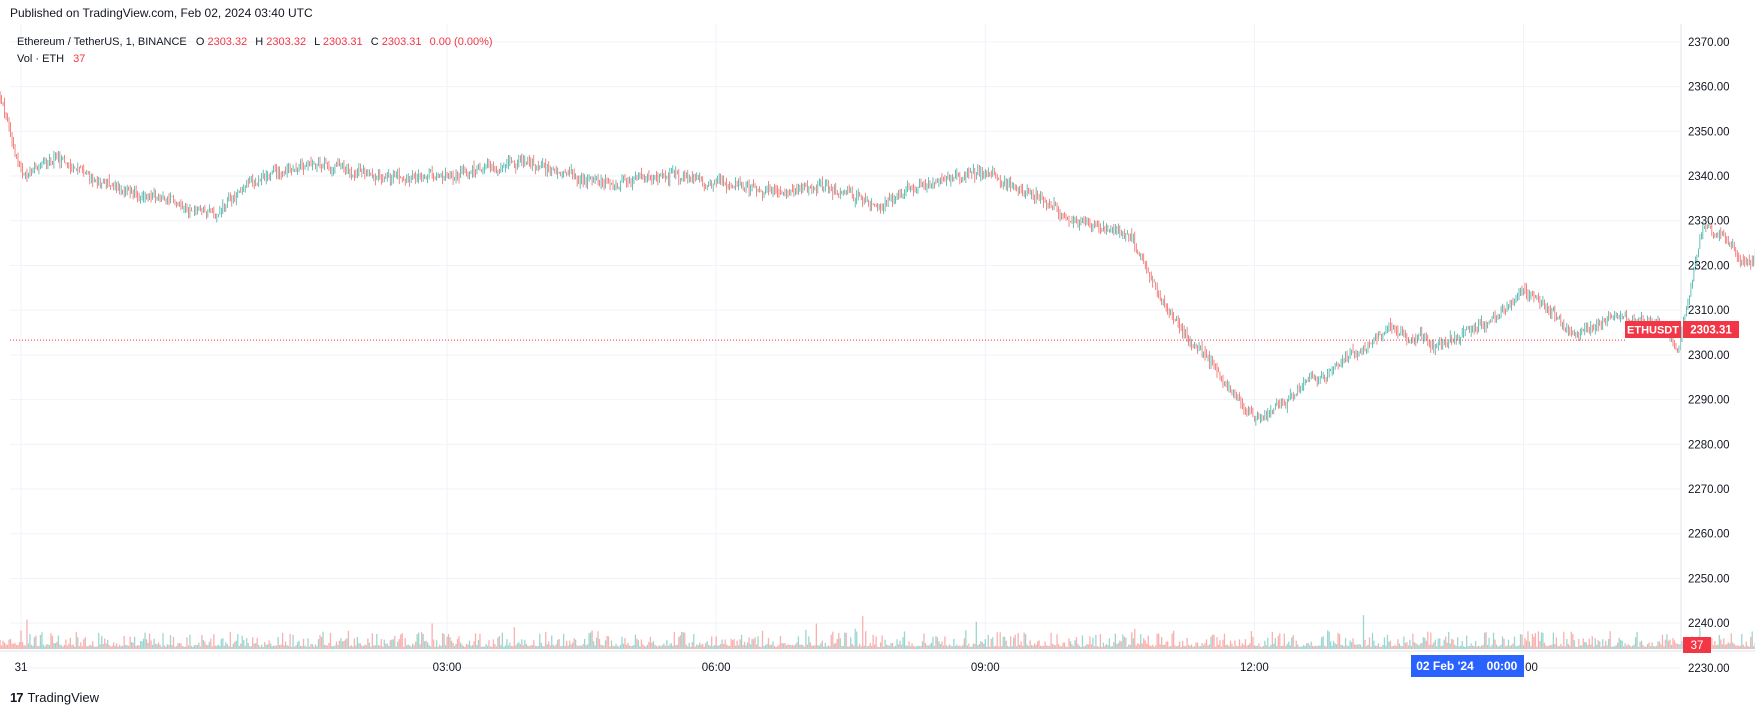 The width and height of the screenshot is (1755, 716). What do you see at coordinates (877, 632) in the screenshot?
I see `volume-bars` at bounding box center [877, 632].